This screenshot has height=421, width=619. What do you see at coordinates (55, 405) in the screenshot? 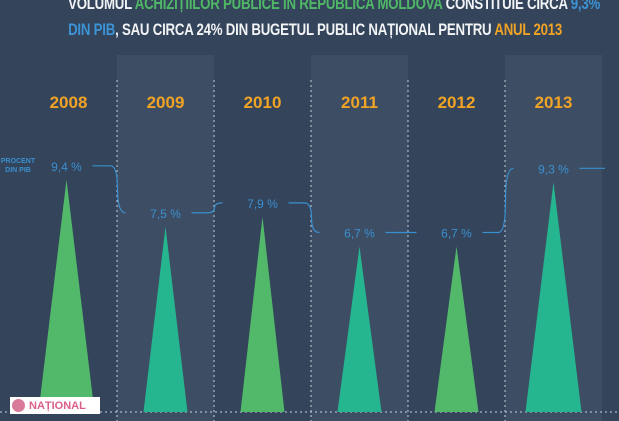
I see `national-logo: NAȚIONAL` at bounding box center [55, 405].